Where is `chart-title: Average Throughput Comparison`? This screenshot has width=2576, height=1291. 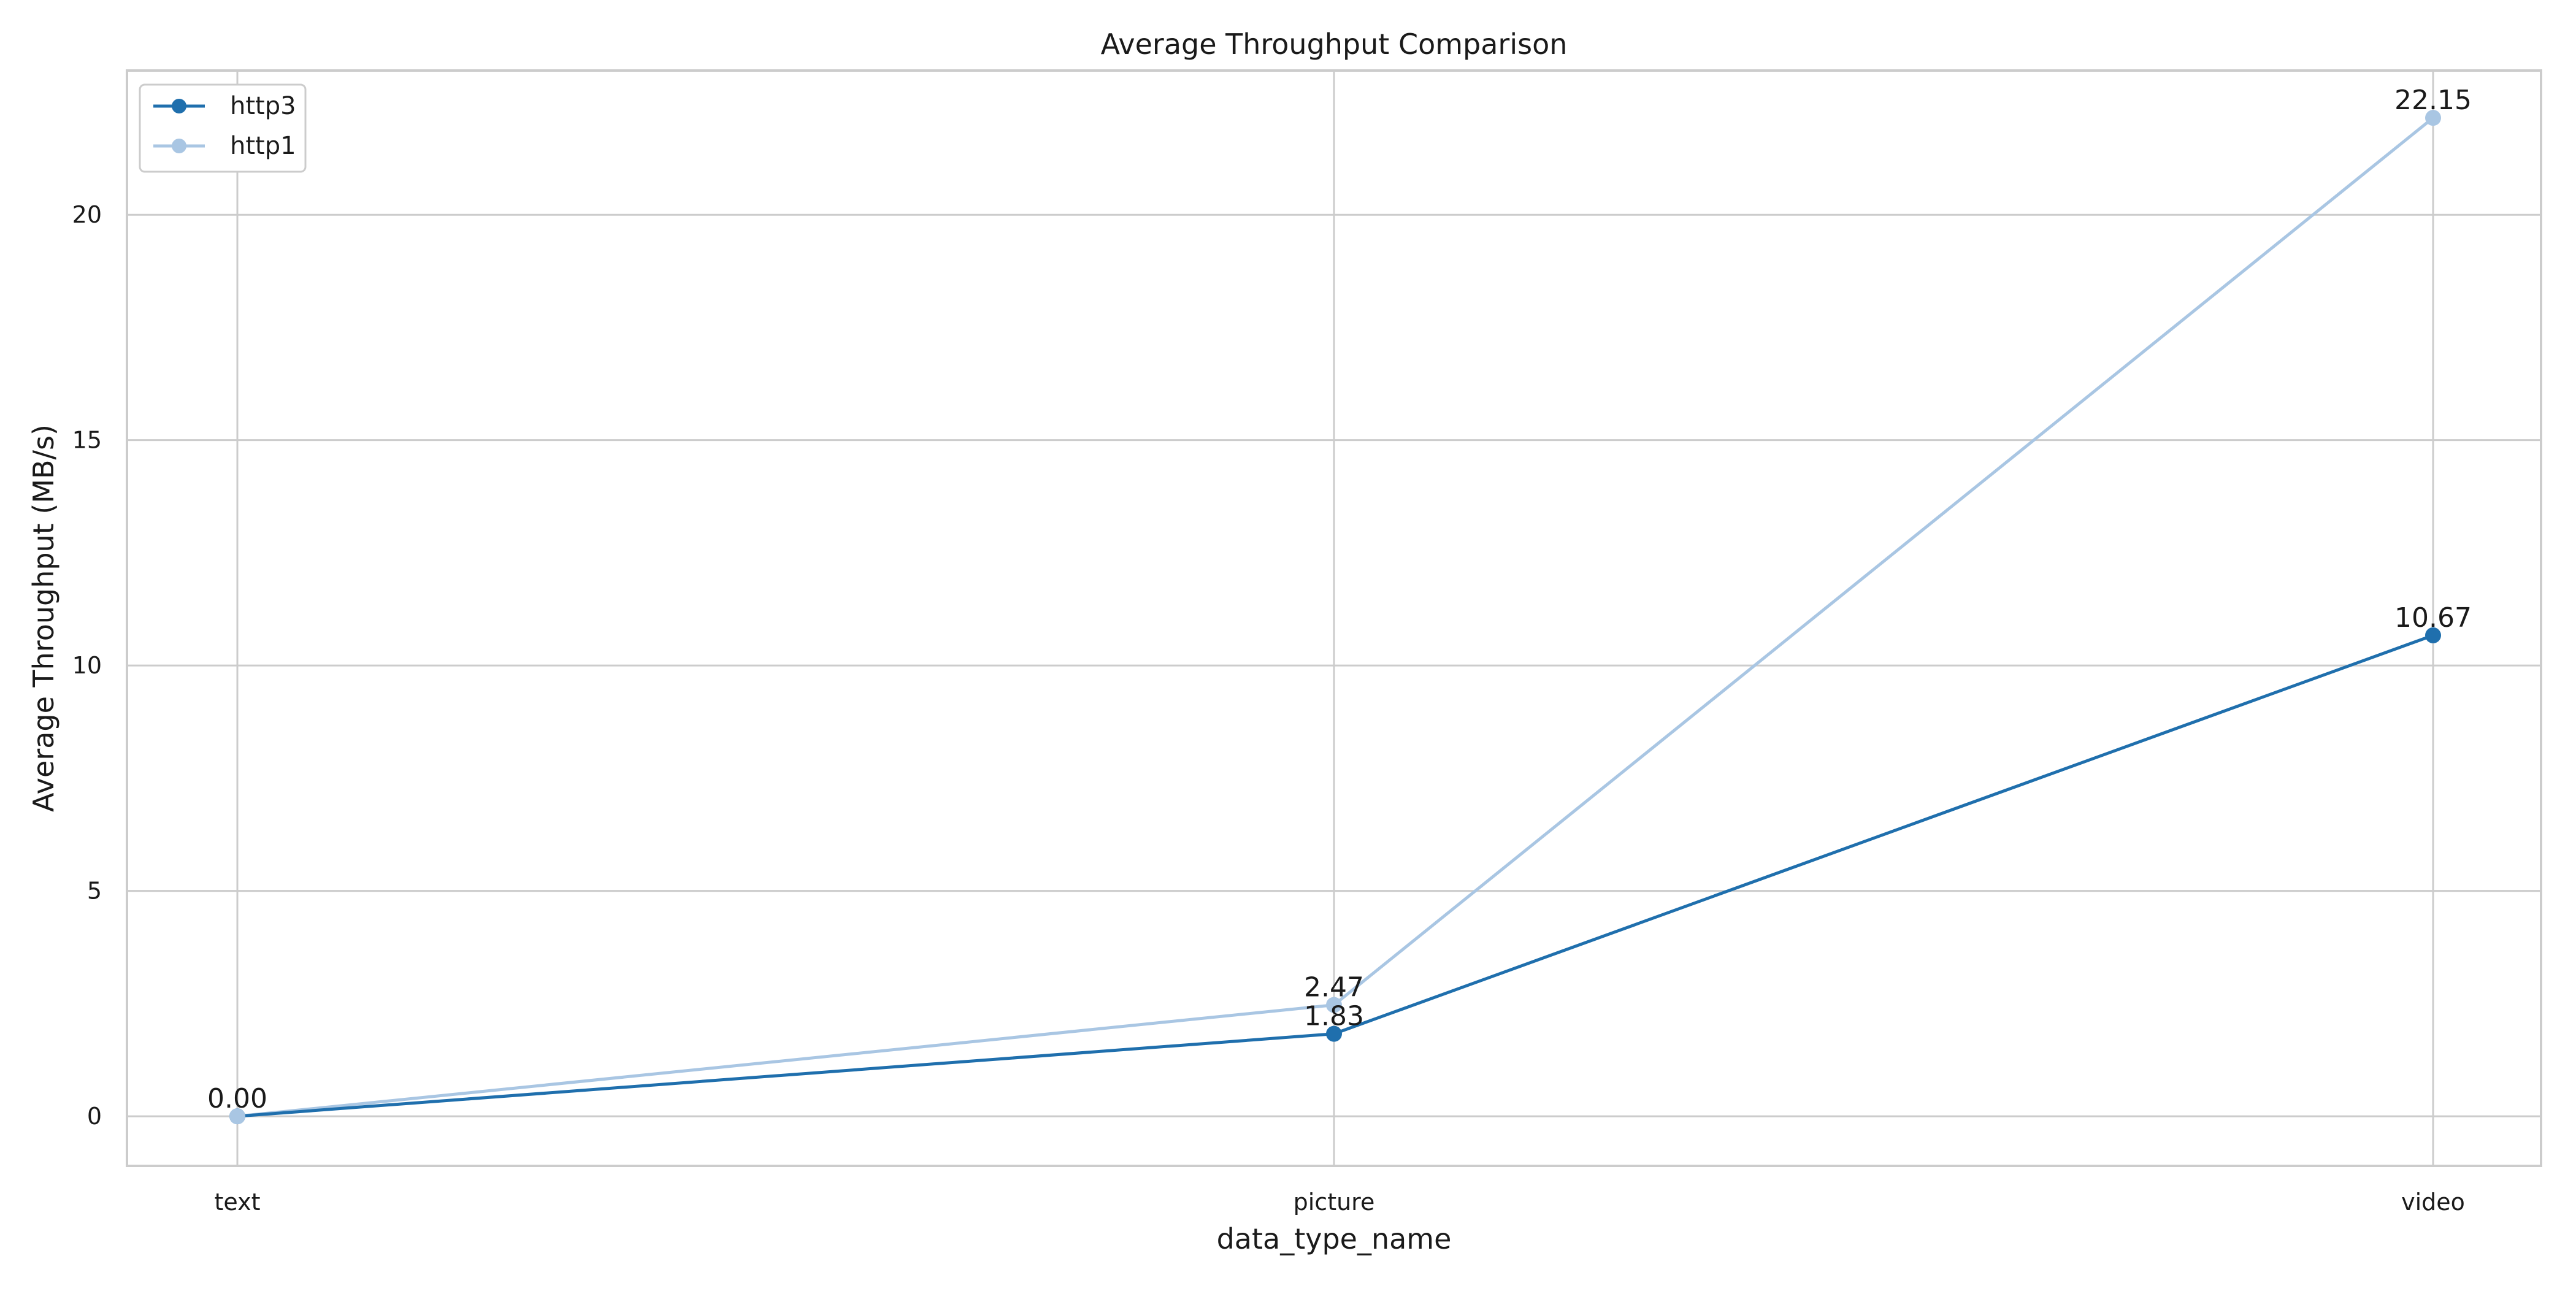
chart-title: Average Throughput Comparison is located at coordinates (1334, 44).